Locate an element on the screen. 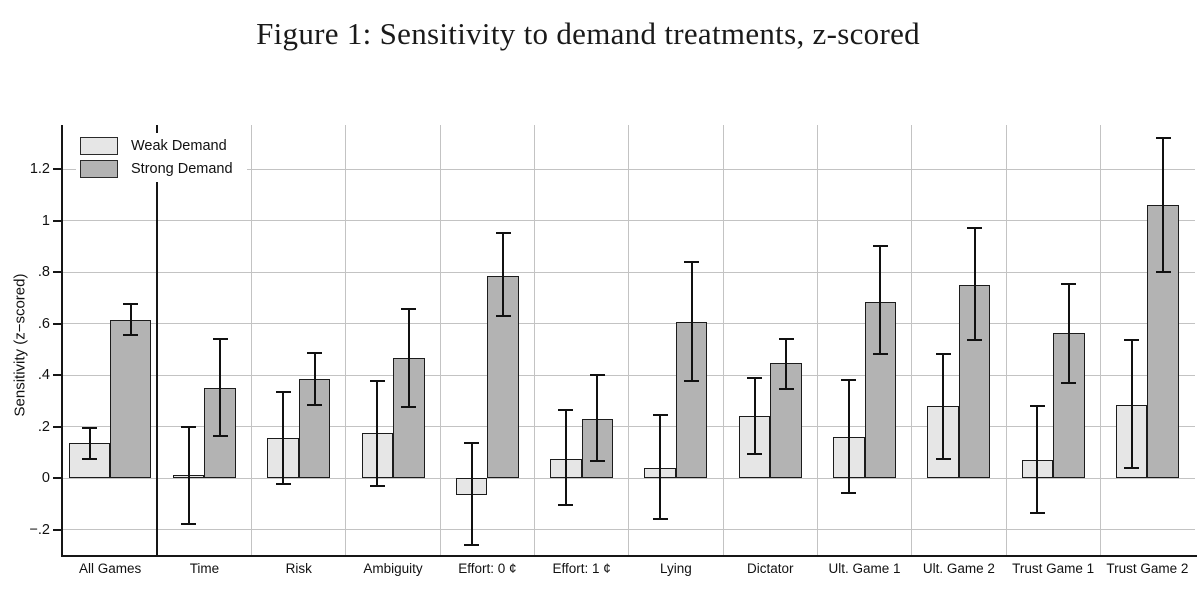 The image size is (1200, 597). y-axis-tick-label: .4 is located at coordinates (43, 375).